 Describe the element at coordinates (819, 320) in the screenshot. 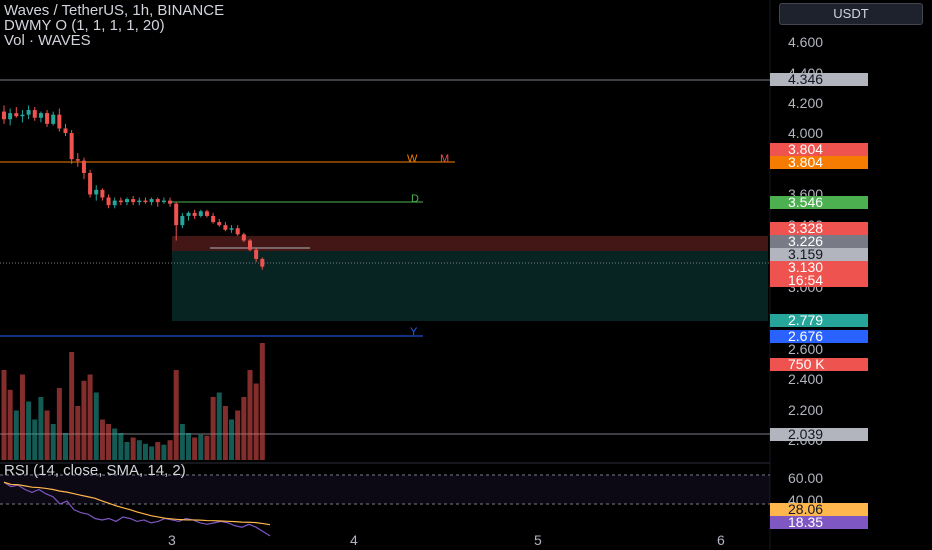

I see `price-tag-target: 2.779` at that location.